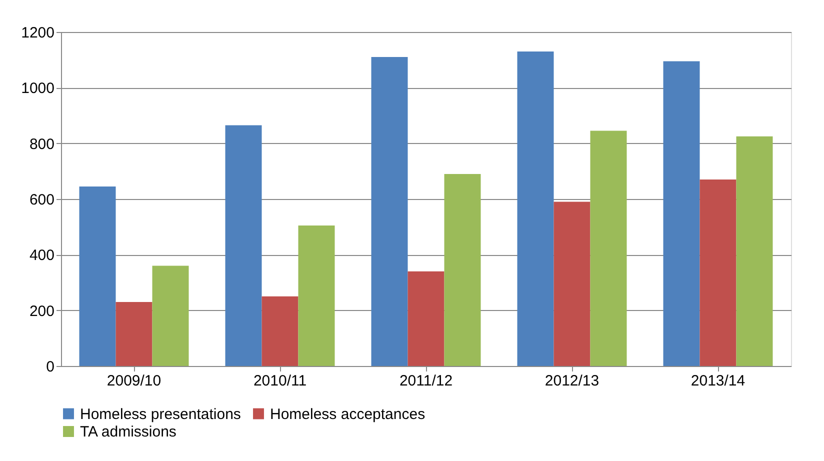 The width and height of the screenshot is (824, 461). Describe the element at coordinates (41, 200) in the screenshot. I see `y-tick-label: 600` at that location.